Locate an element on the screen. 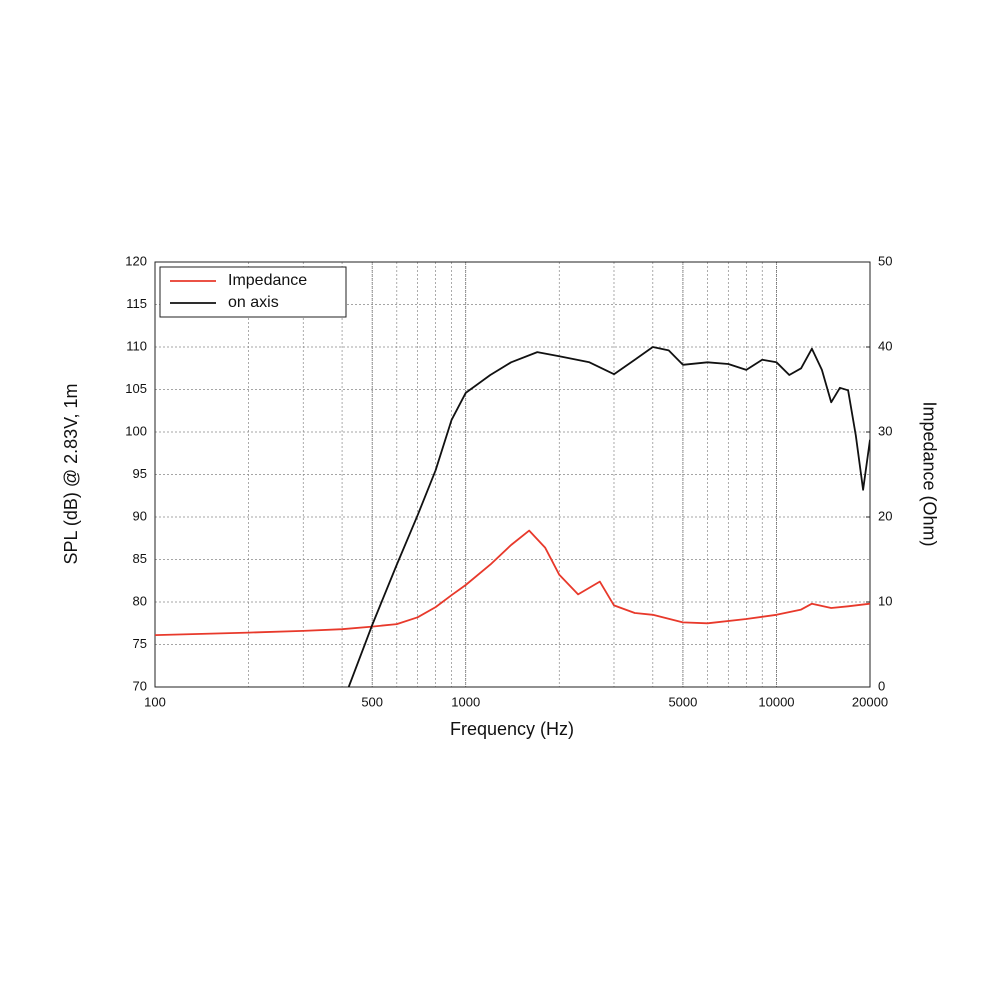 This screenshot has width=1000, height=1000. x-tick-label: 1000 is located at coordinates (465, 701).